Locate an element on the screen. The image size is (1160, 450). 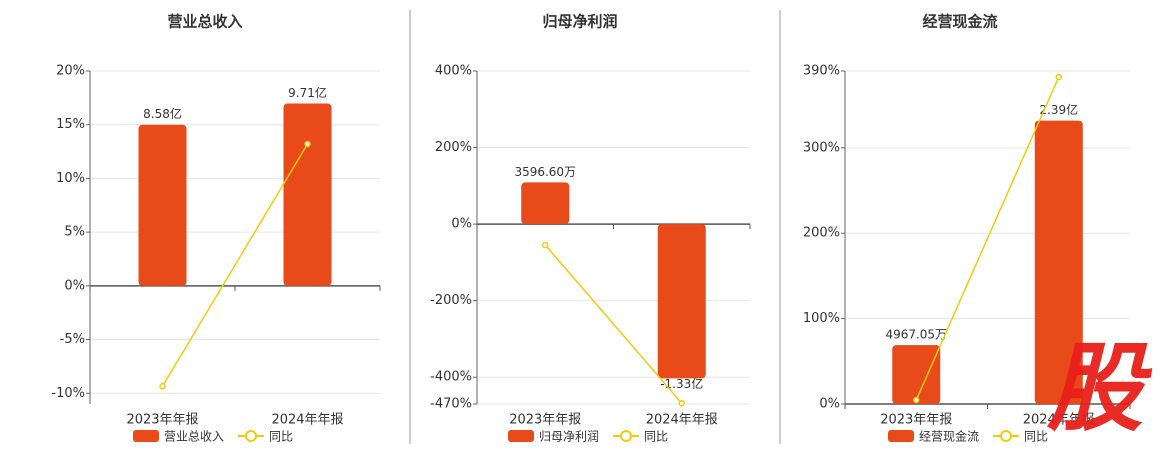
y-tick-label: -200% is located at coordinates (451, 300).